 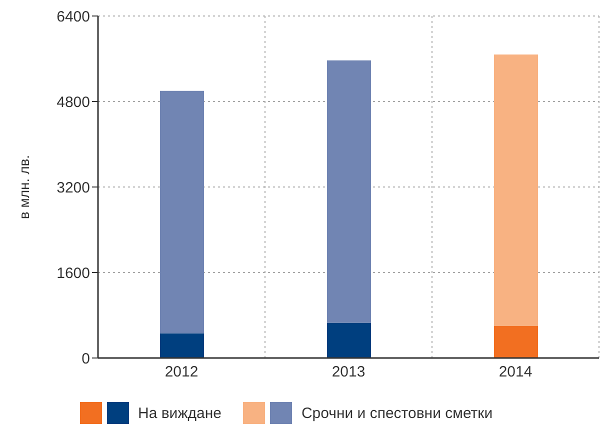 I want to click on y-tick-label: 4800, so click(x=73, y=102).